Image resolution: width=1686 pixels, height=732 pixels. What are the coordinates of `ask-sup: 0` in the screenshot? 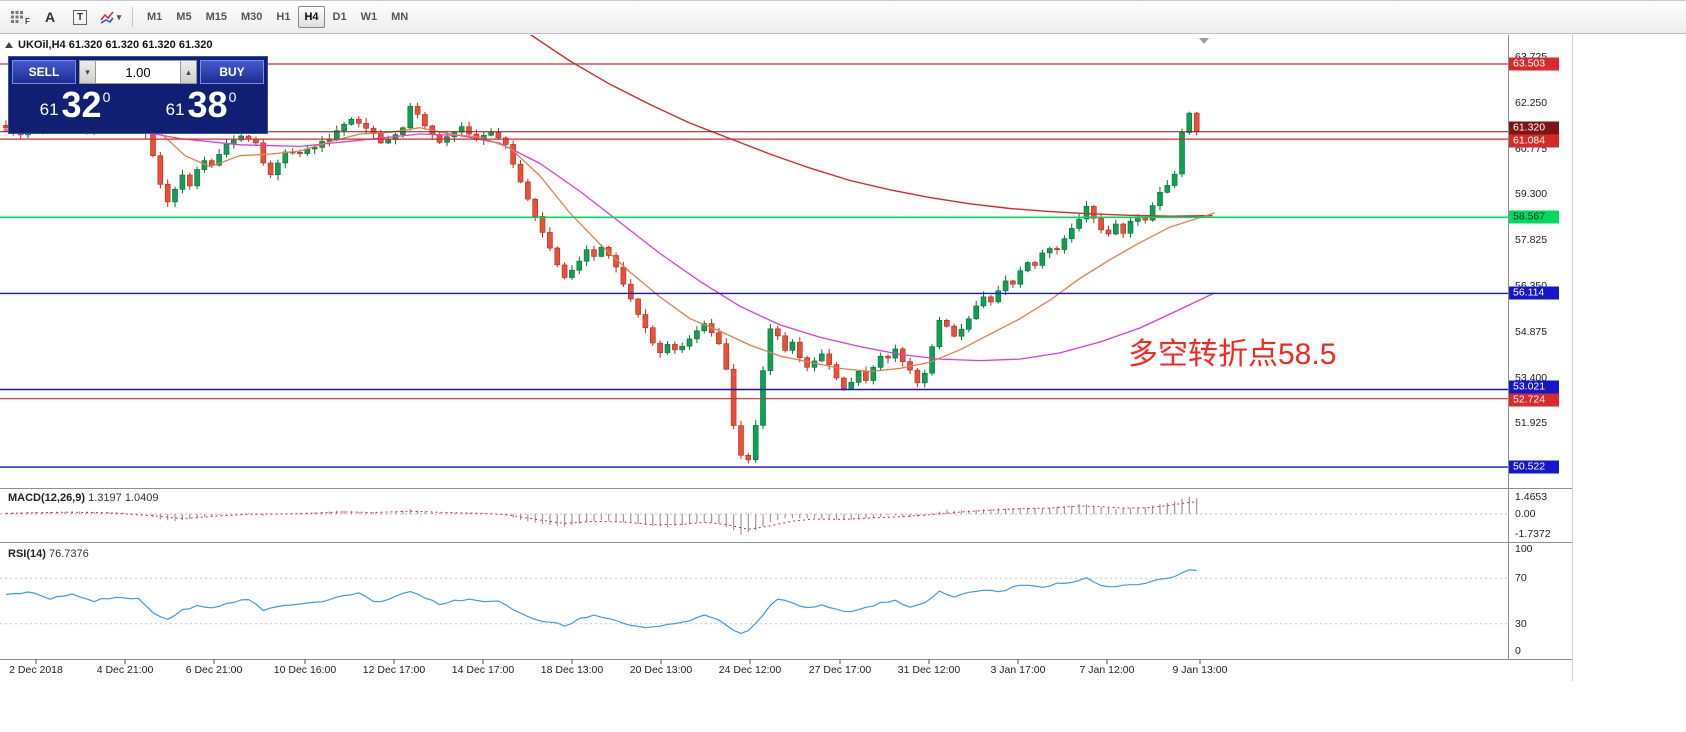 It's located at (232, 97).